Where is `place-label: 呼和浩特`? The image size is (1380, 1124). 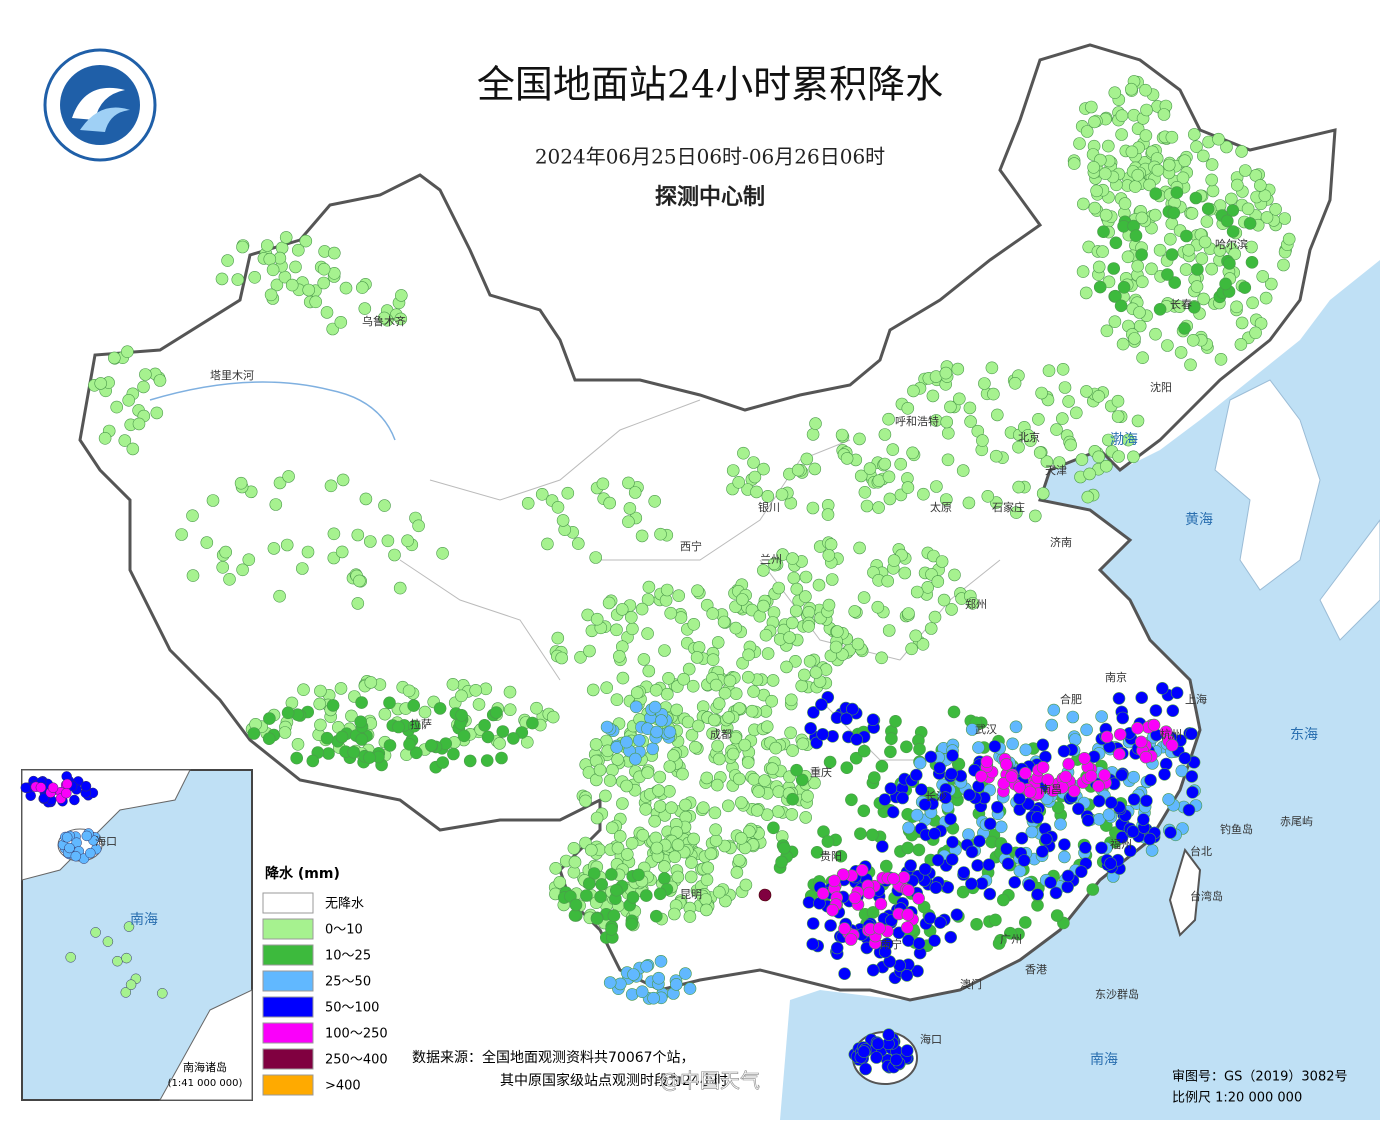 place-label: 呼和浩特 is located at coordinates (917, 421).